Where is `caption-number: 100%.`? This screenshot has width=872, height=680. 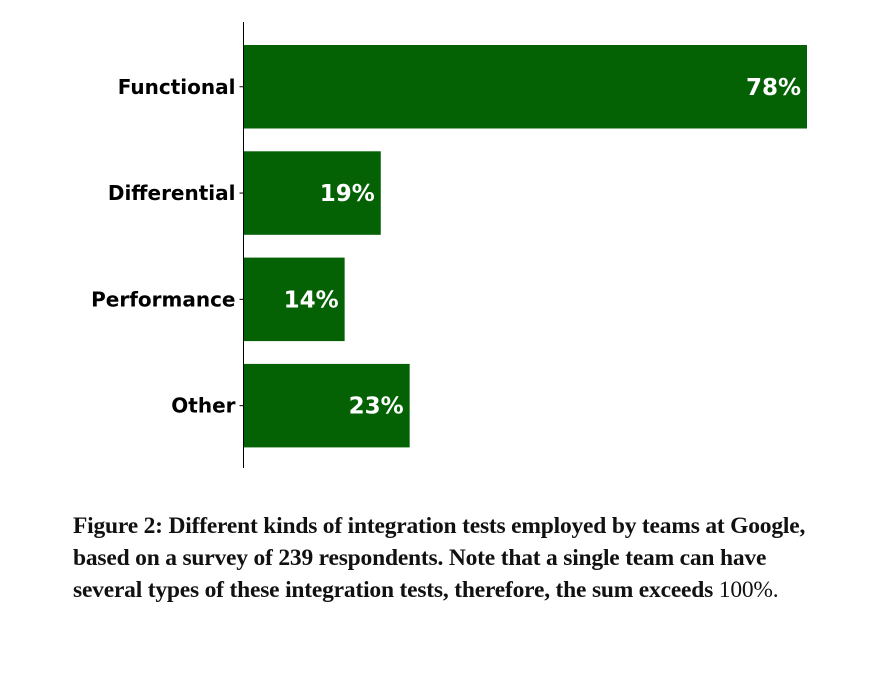 caption-number: 100%. is located at coordinates (748, 590).